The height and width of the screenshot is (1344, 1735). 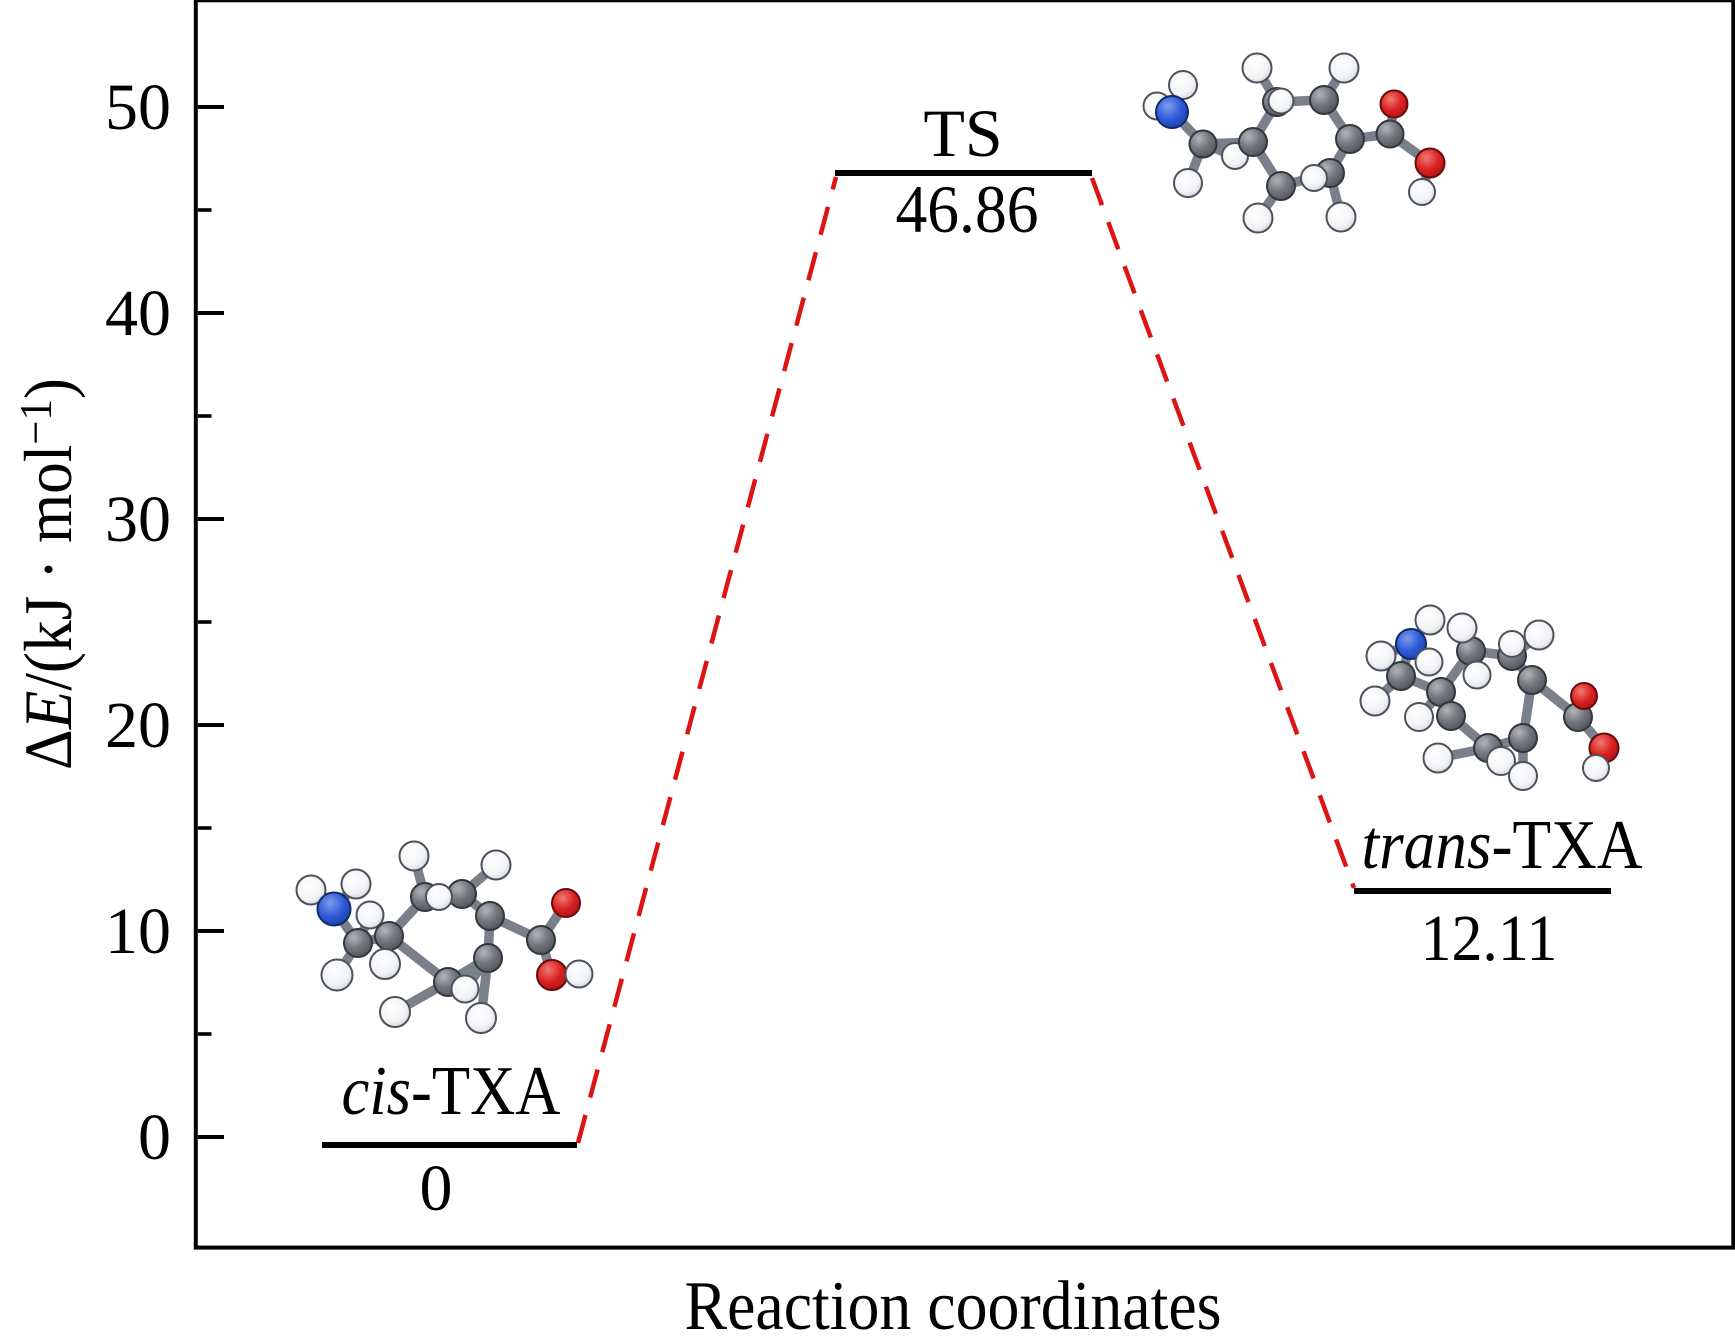 What do you see at coordinates (138, 931) in the screenshot?
I see `svg-text: 10` at bounding box center [138, 931].